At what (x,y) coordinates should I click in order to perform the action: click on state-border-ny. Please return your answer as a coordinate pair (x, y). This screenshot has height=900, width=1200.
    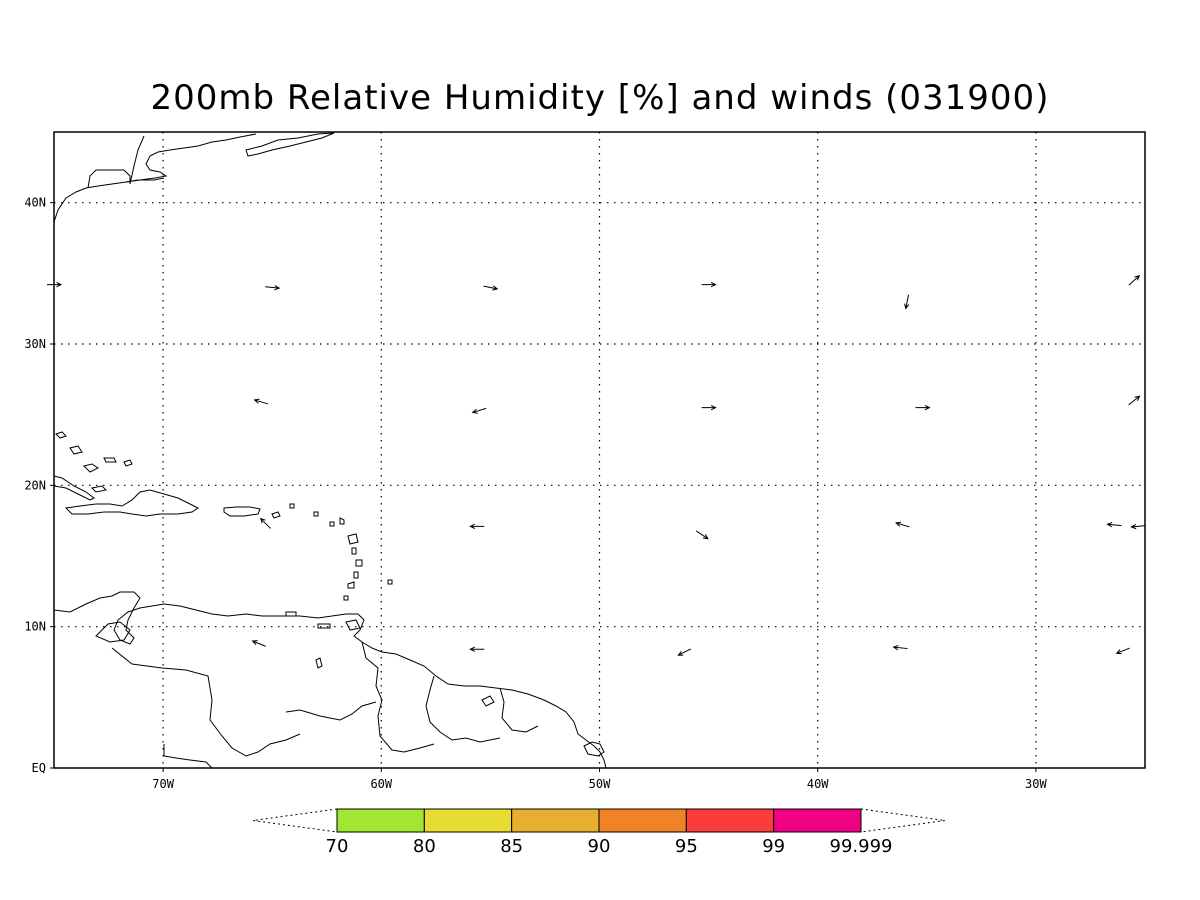
    Looking at the image, I should click on (109, 179).